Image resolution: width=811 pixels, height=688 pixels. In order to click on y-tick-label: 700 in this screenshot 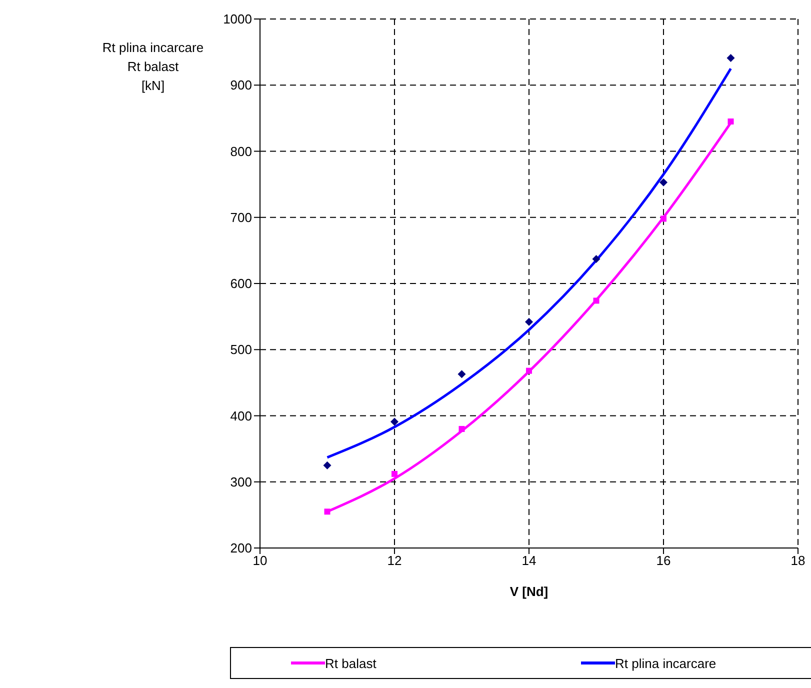, I will do `click(241, 217)`.